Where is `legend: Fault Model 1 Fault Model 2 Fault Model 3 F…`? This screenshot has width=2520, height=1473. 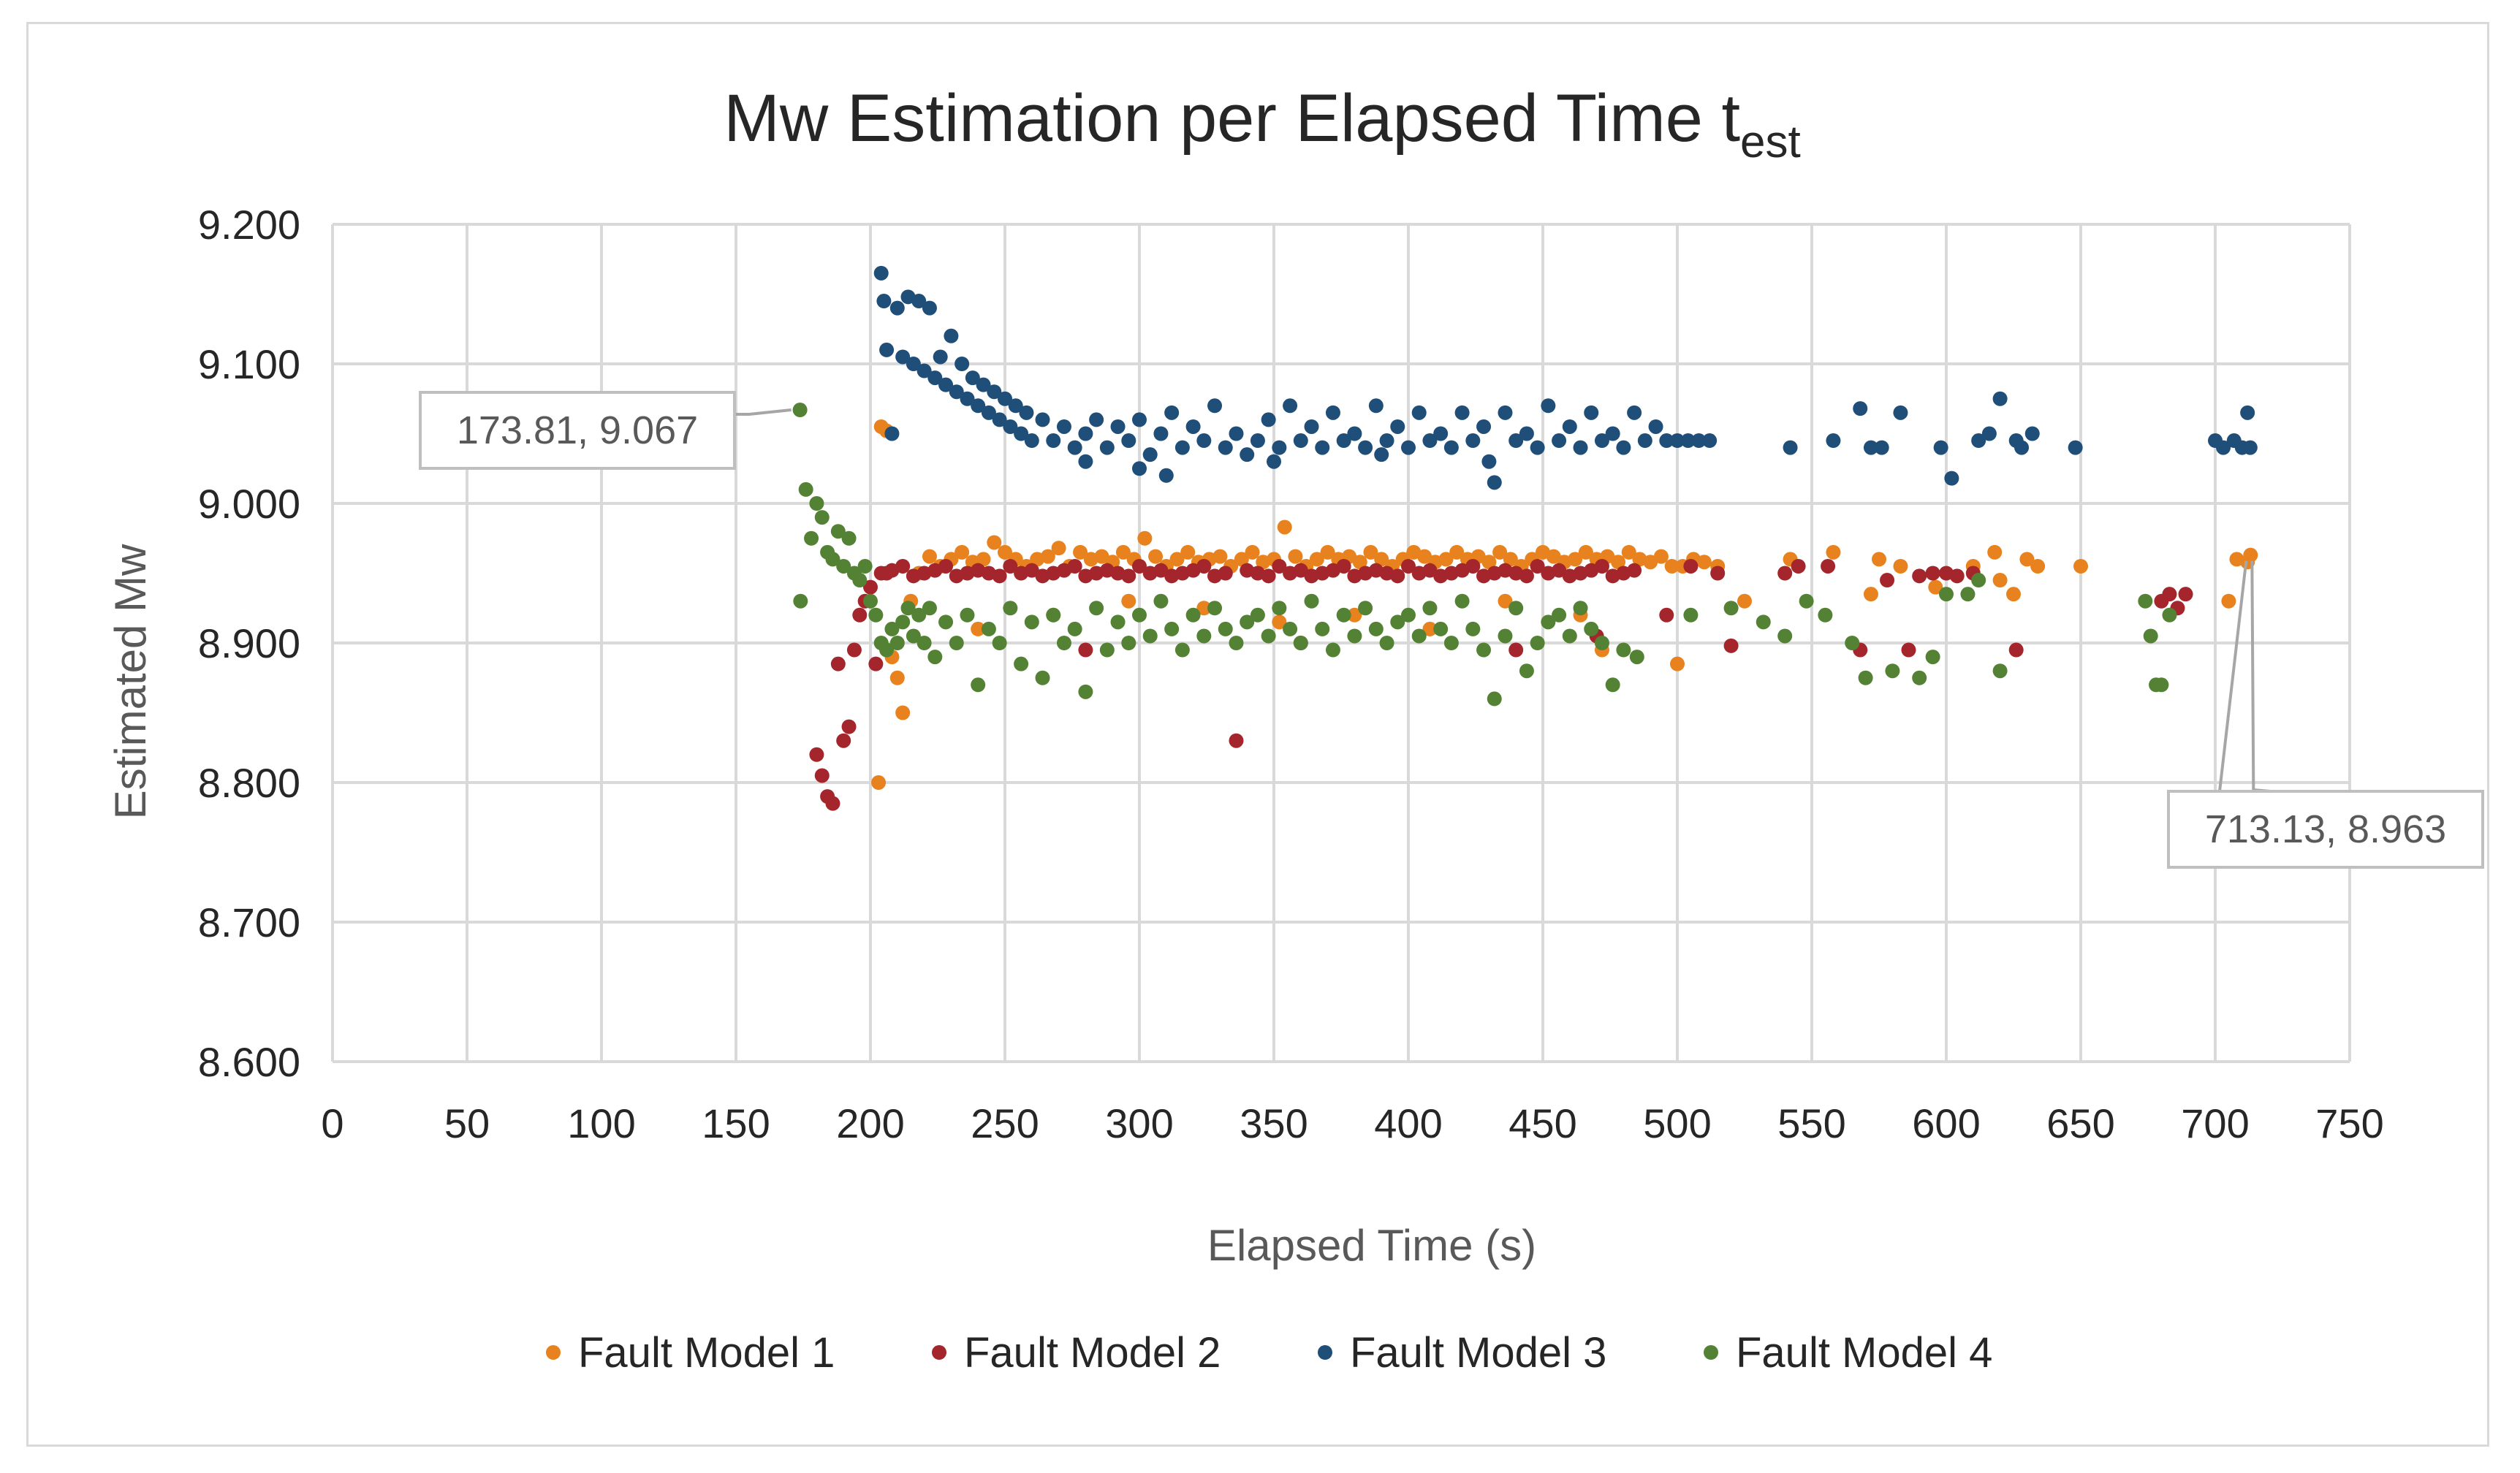 legend: Fault Model 1 Fault Model 2 Fault Model 3 F… is located at coordinates (1269, 1353).